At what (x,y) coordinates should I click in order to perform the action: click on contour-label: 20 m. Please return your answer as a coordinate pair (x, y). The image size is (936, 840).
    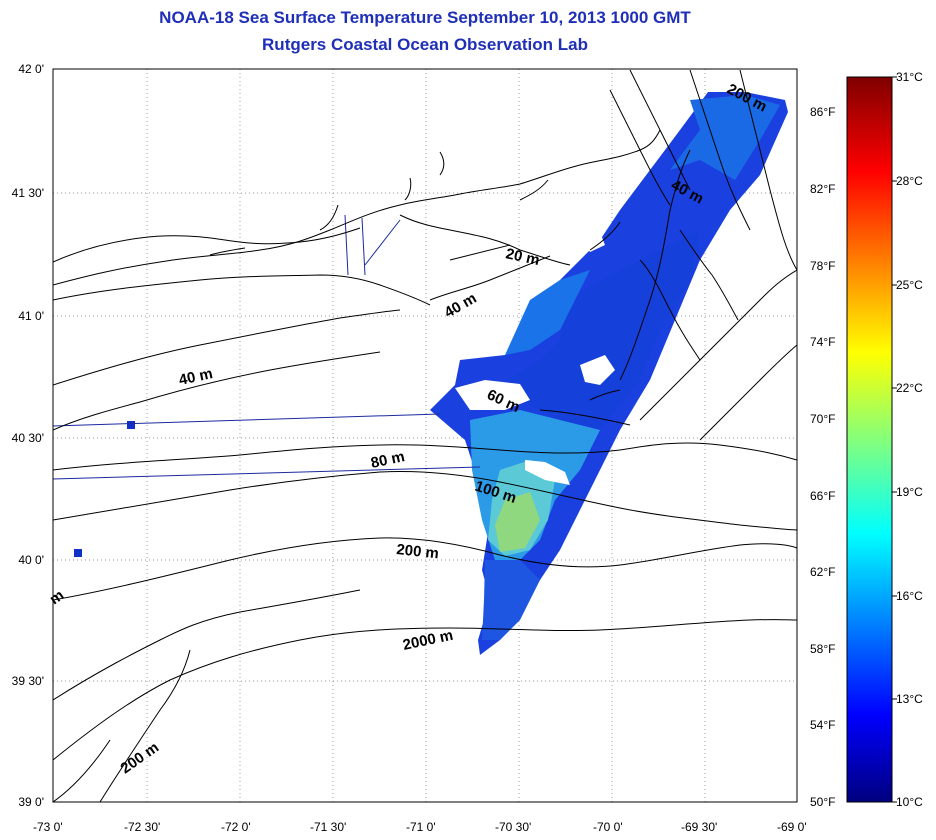
    Looking at the image, I should click on (522, 257).